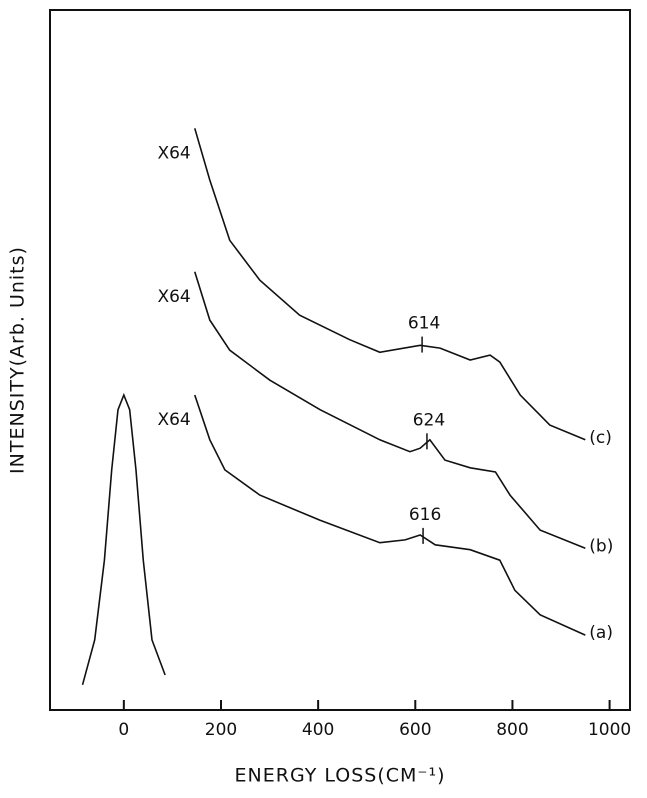 This screenshot has width=647, height=798. What do you see at coordinates (425, 515) in the screenshot?
I see `peak-label: 616` at bounding box center [425, 515].